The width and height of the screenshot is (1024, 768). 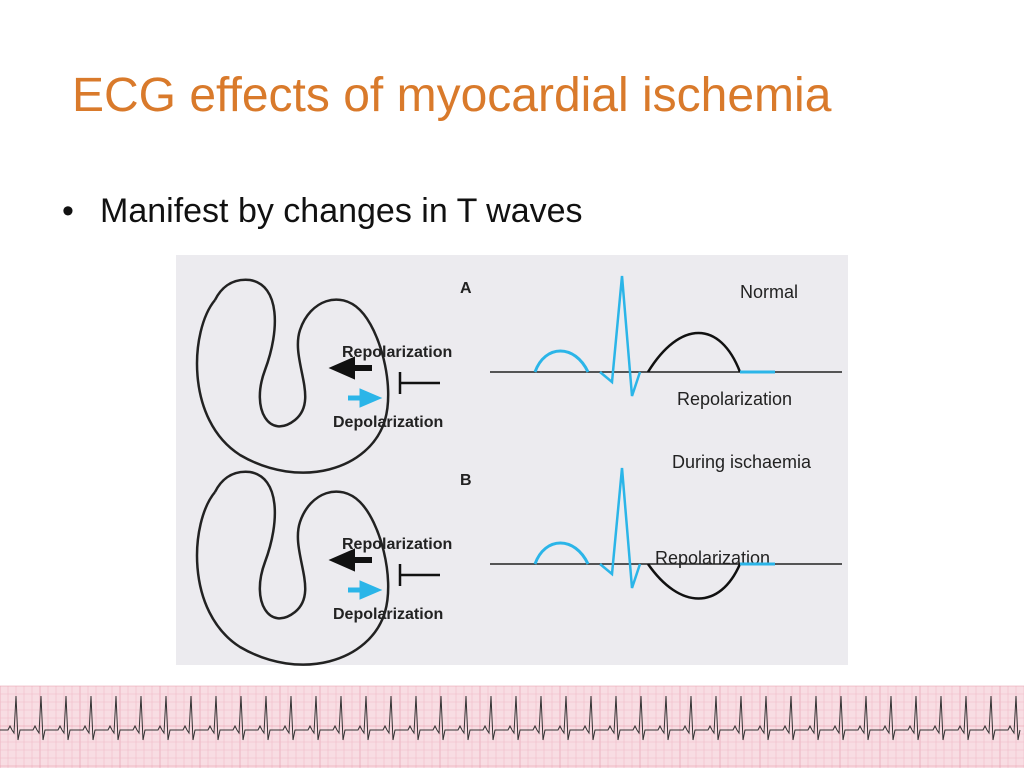 What do you see at coordinates (510, 718) in the screenshot?
I see `strip-trace` at bounding box center [510, 718].